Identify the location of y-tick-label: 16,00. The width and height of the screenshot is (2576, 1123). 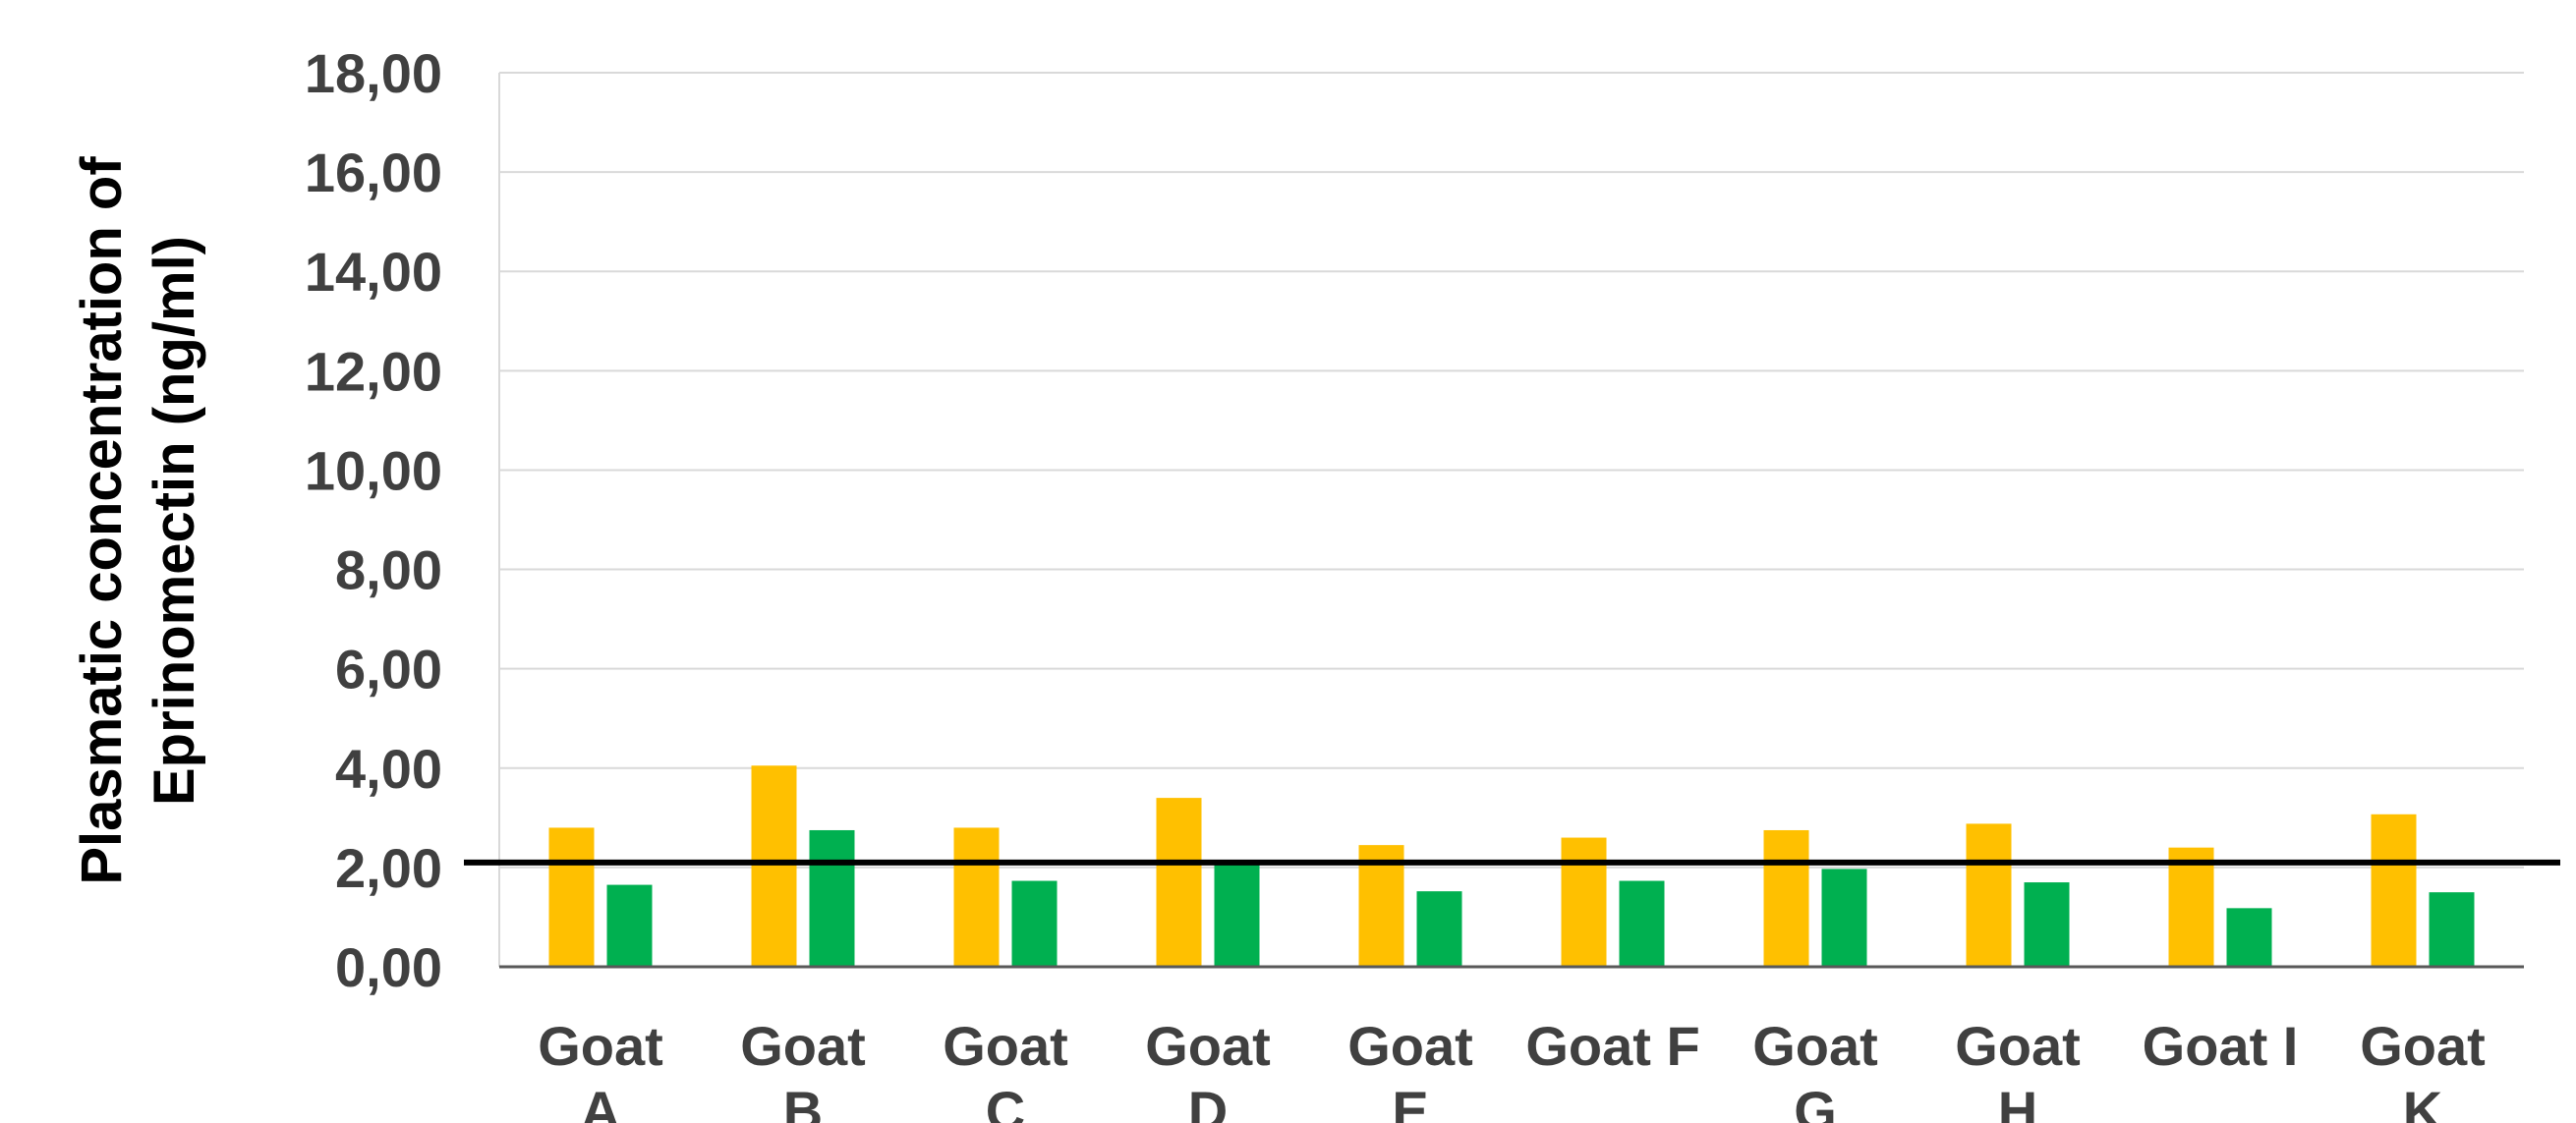
(374, 172).